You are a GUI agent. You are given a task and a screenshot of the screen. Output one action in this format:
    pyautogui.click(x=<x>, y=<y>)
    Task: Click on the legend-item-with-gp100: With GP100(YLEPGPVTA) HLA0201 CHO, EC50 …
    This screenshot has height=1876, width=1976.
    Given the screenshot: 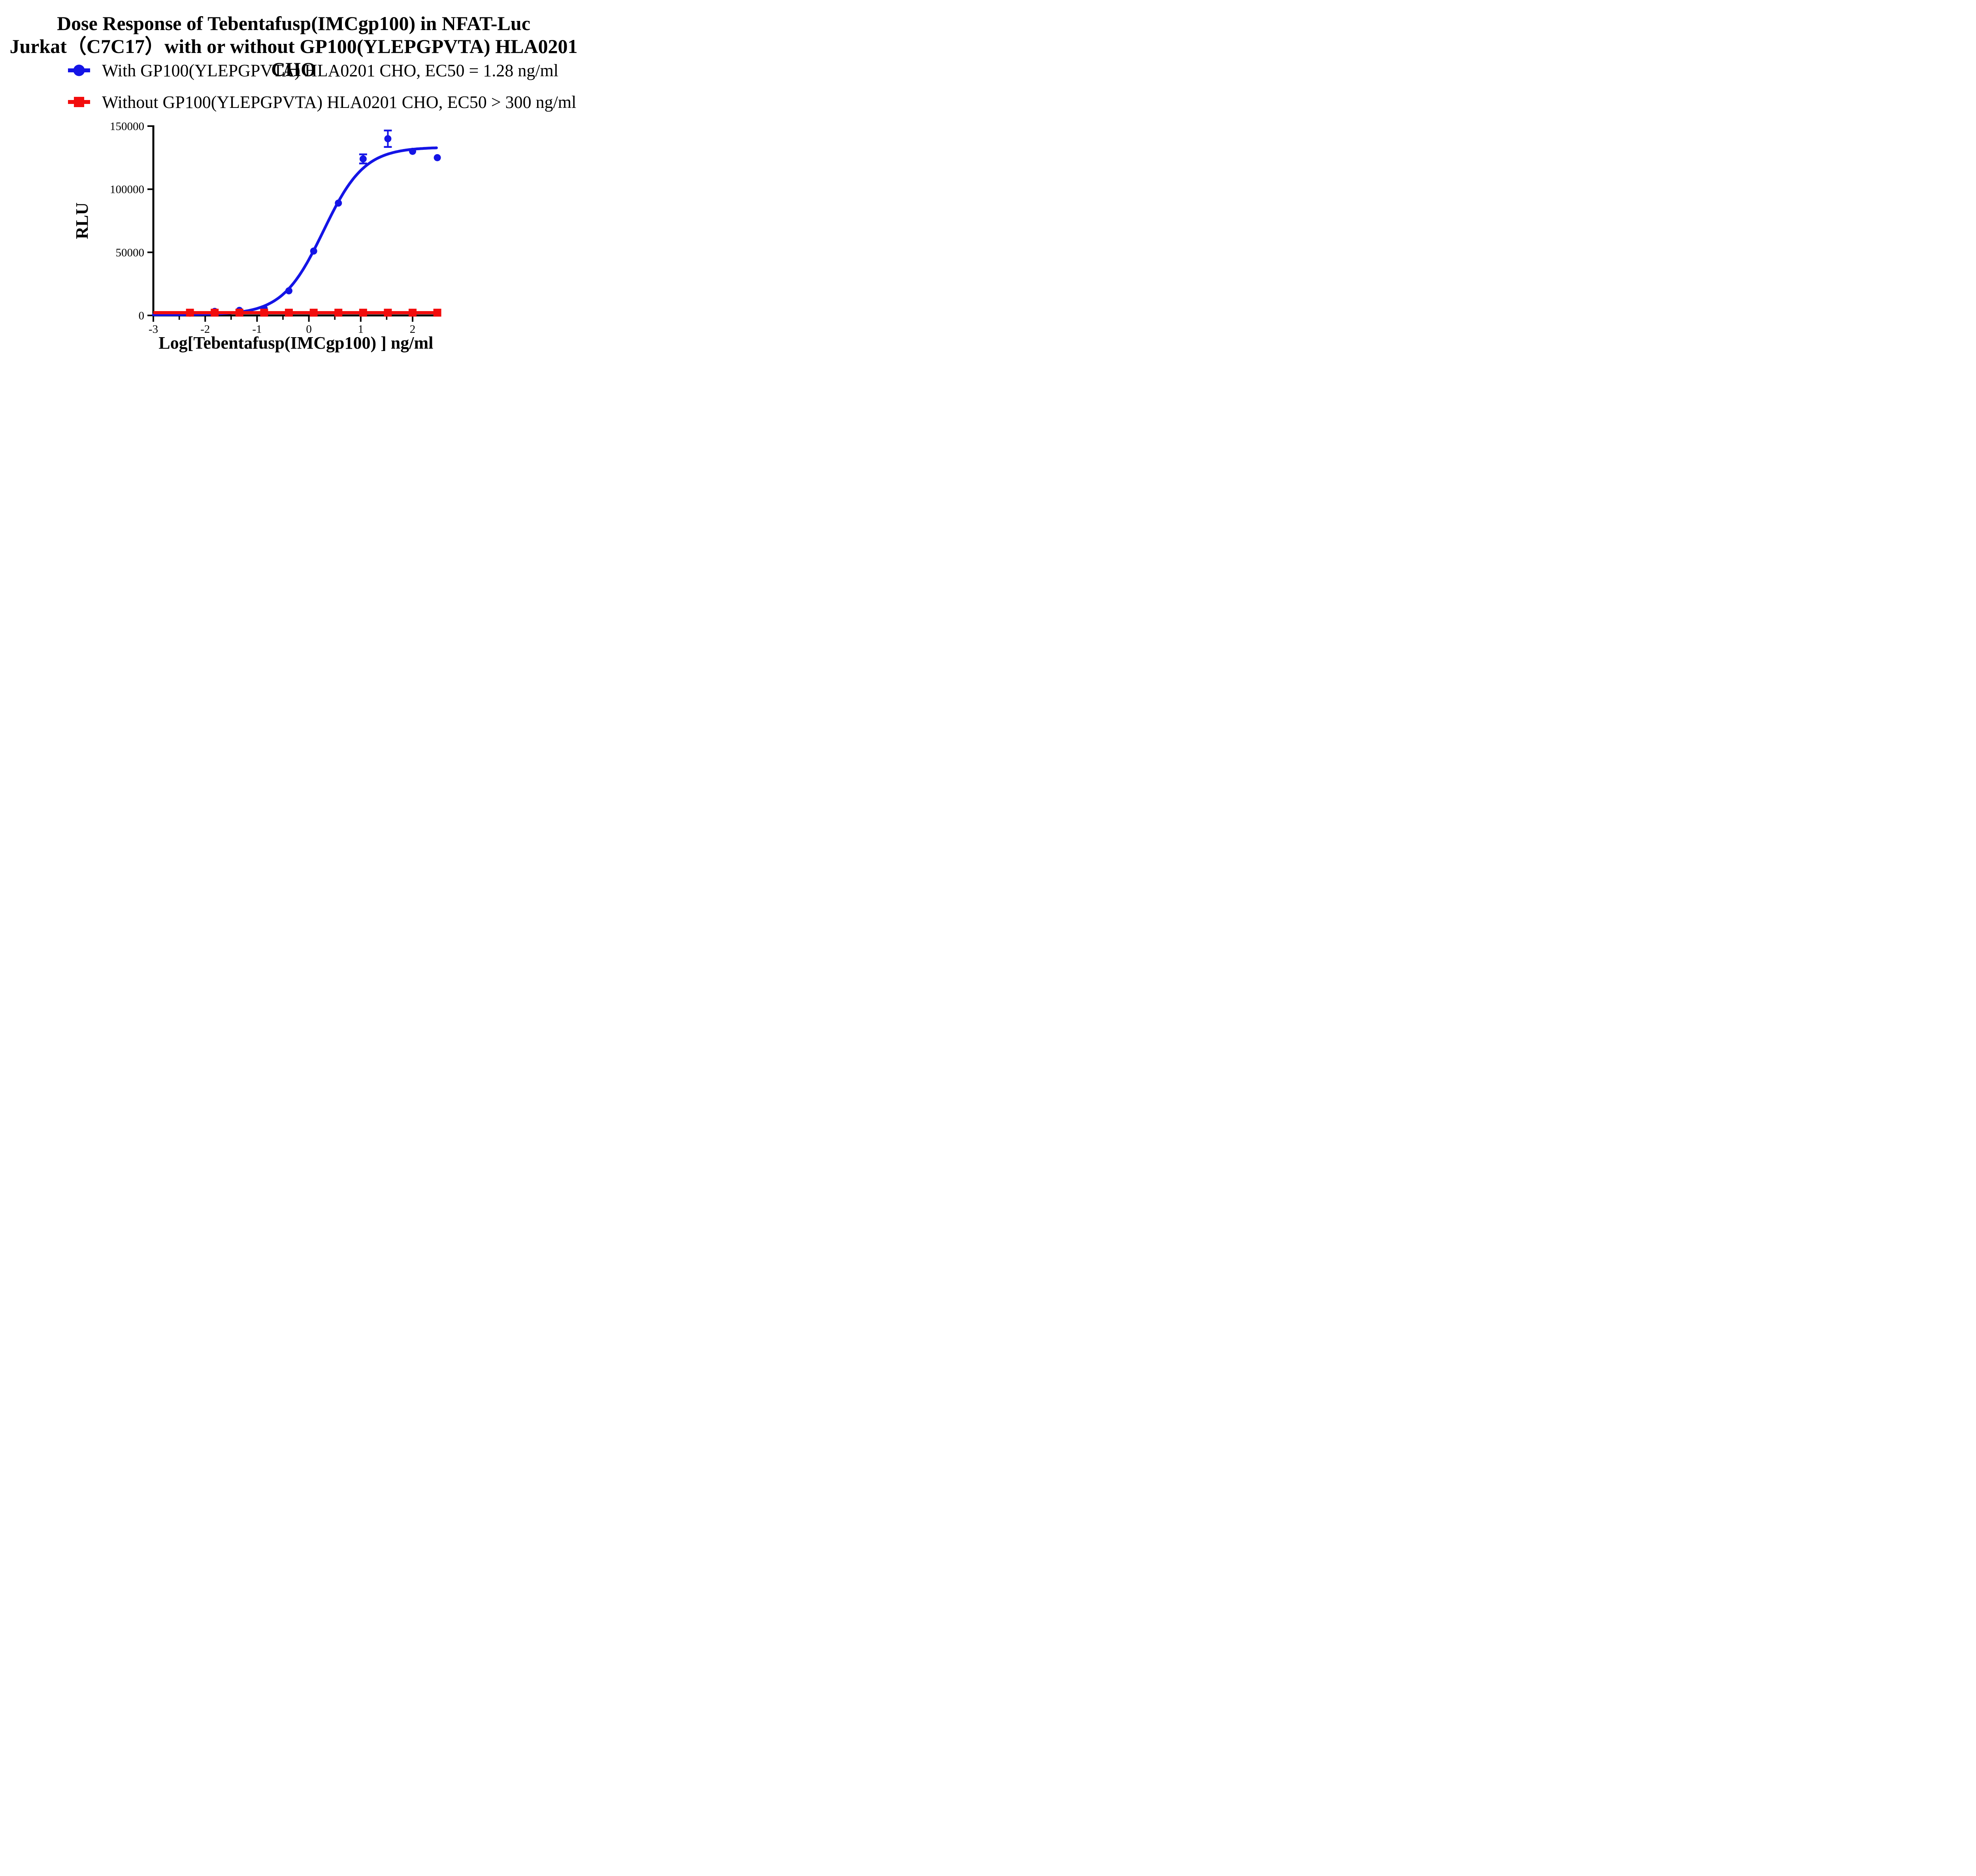 What is the action you would take?
    pyautogui.click(x=321, y=70)
    